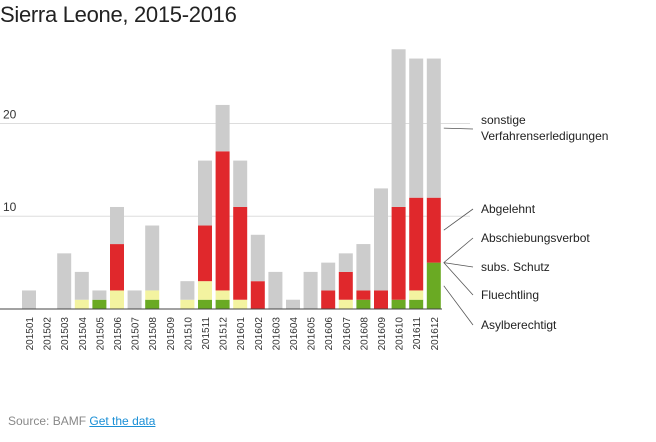 The width and height of the screenshot is (656, 442). What do you see at coordinates (241, 334) in the screenshot?
I see `x-tick-label: 201601` at bounding box center [241, 334].